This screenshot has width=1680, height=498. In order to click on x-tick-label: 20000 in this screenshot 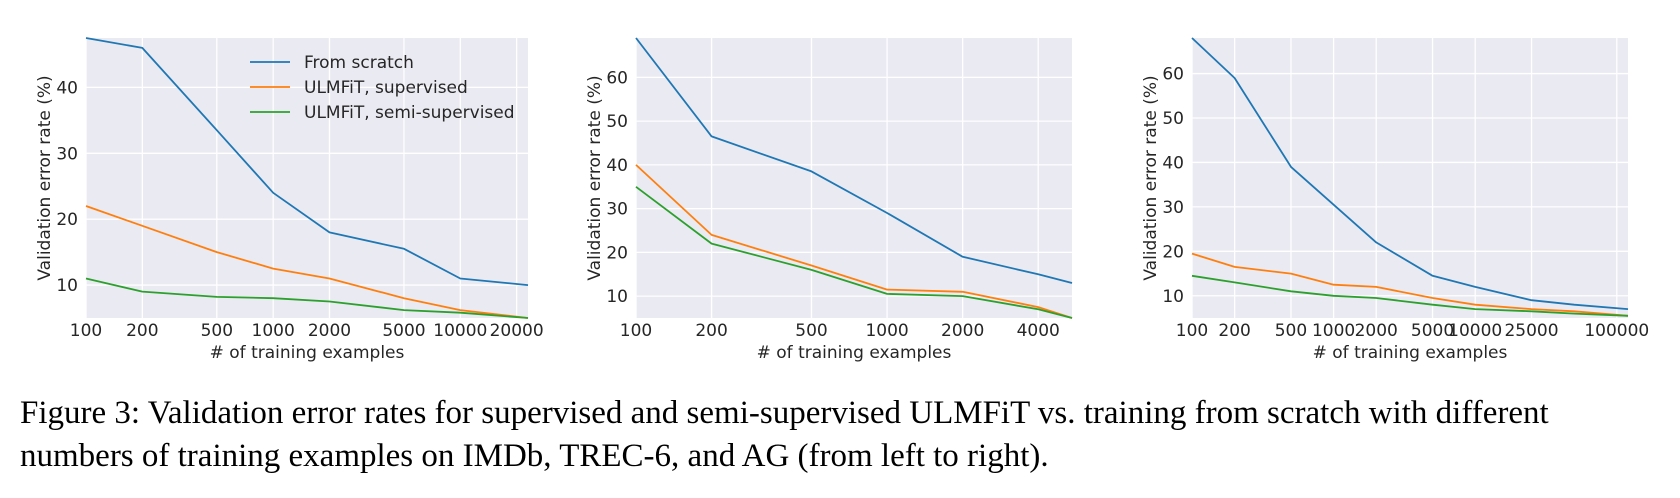, I will do `click(517, 331)`.